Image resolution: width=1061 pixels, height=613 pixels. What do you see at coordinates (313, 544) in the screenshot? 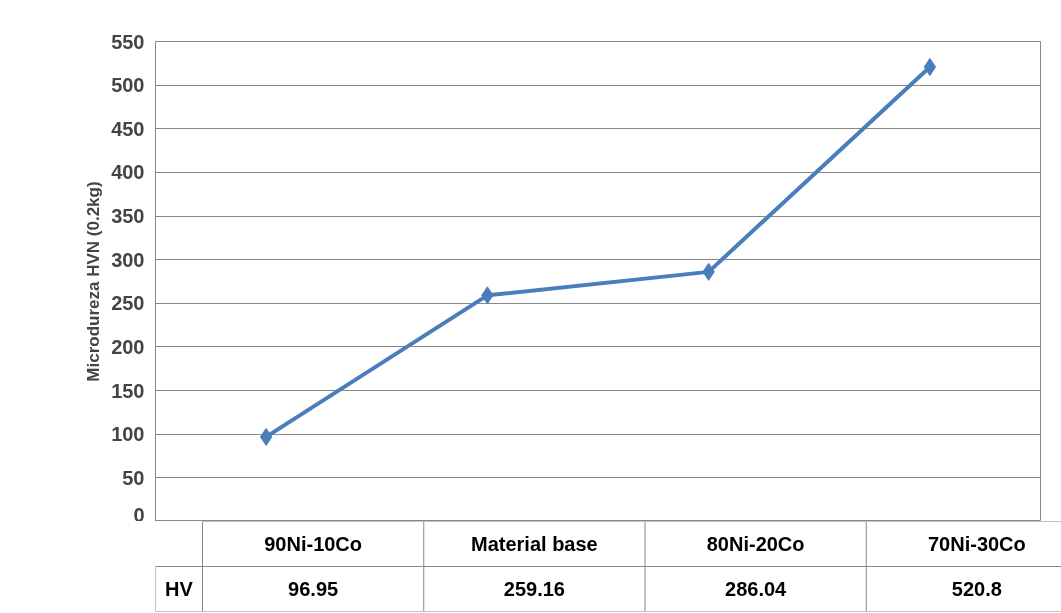
I see `x-tick-label: 90Ni-10Co` at bounding box center [313, 544].